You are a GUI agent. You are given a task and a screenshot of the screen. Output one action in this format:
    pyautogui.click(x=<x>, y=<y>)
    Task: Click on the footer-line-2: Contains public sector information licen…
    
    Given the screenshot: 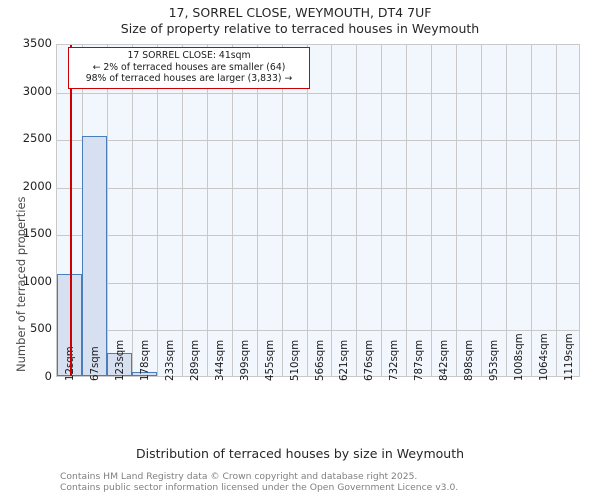 What is the action you would take?
    pyautogui.click(x=259, y=487)
    